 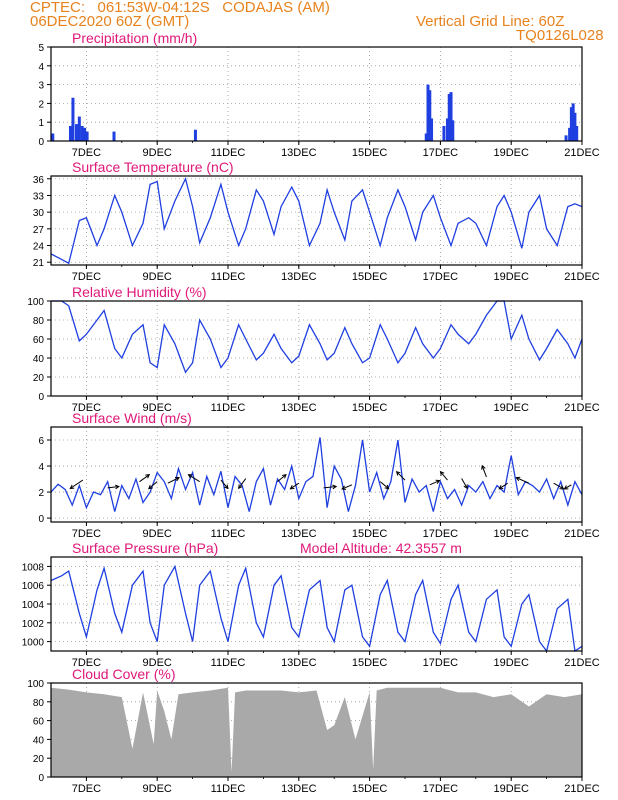 What do you see at coordinates (370, 277) in the screenshot?
I see `x-tick-label: 15DEC` at bounding box center [370, 277].